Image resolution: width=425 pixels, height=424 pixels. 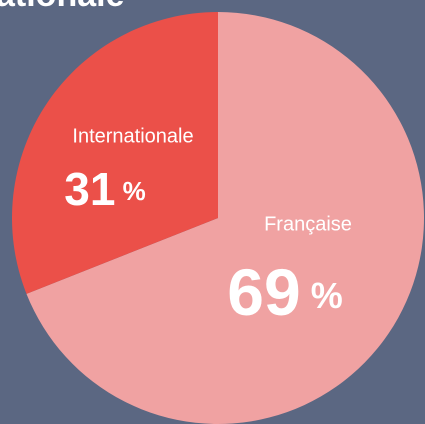 I want to click on value-label: 31 %, so click(x=105, y=189).